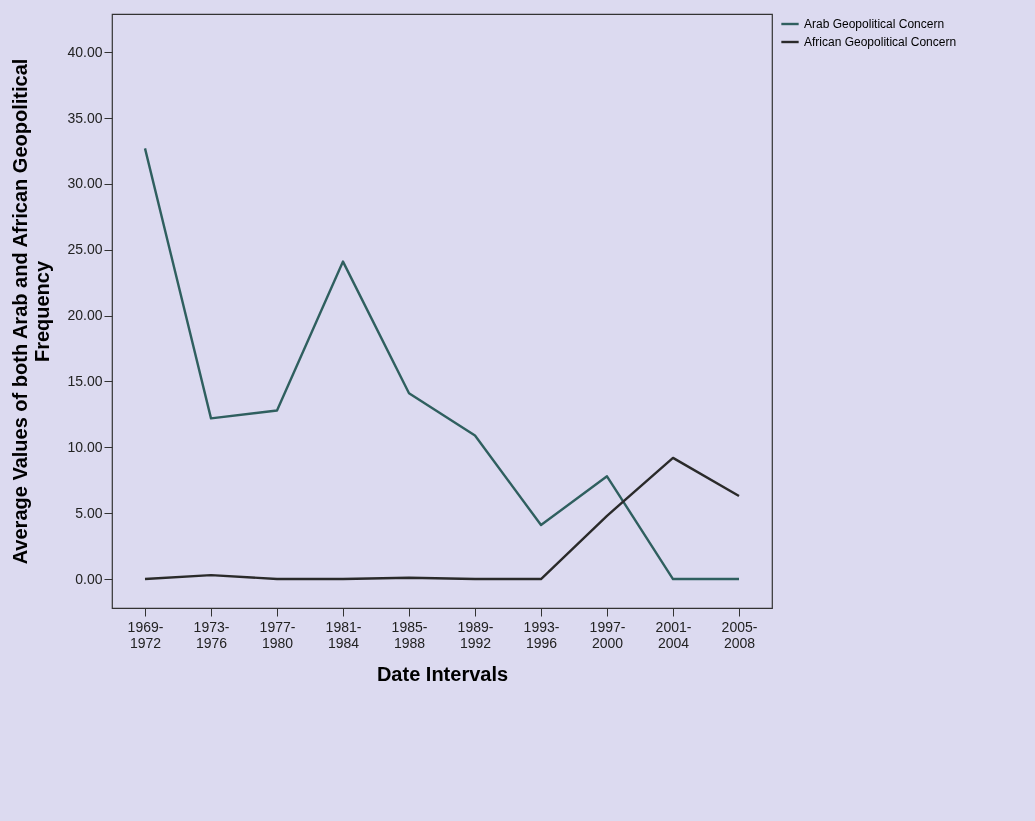  What do you see at coordinates (145, 634) in the screenshot?
I see `x-tick-label: 1969-1972` at bounding box center [145, 634].